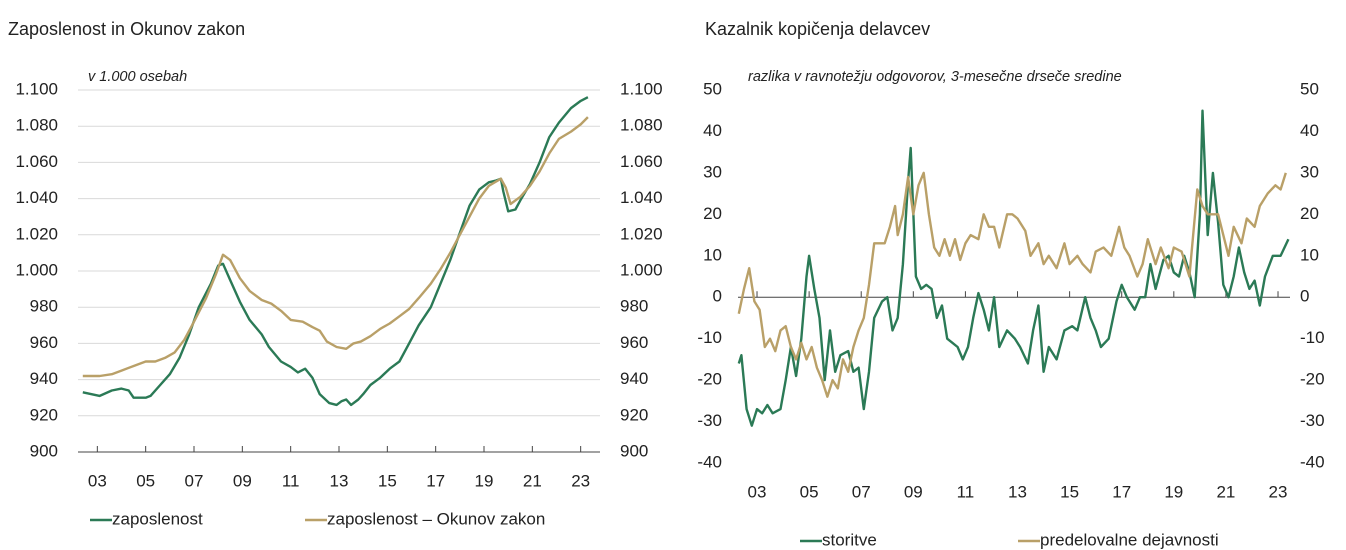 The width and height of the screenshot is (1346, 550). What do you see at coordinates (634, 306) in the screenshot?
I see `y2-tick-label: 980` at bounding box center [634, 306].